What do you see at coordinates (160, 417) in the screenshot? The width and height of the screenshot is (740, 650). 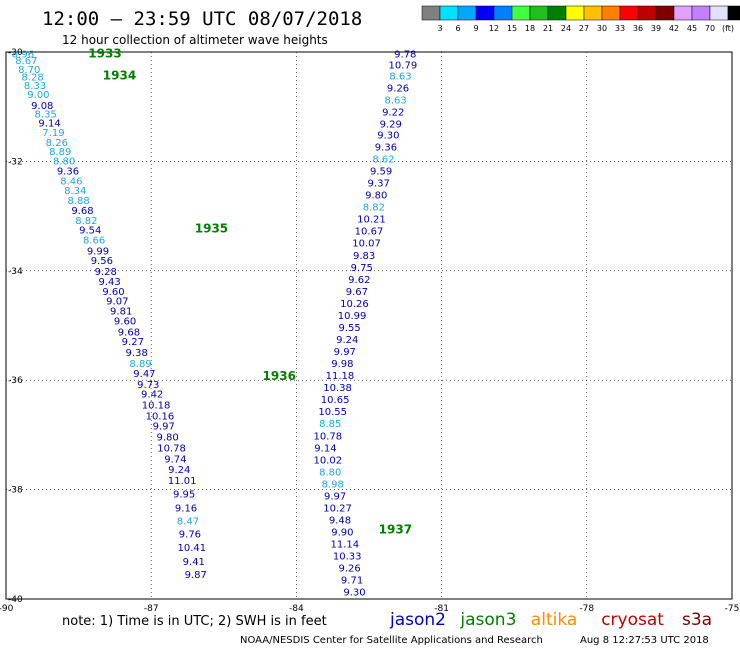 I see `wave-height-value: 10.16` at bounding box center [160, 417].